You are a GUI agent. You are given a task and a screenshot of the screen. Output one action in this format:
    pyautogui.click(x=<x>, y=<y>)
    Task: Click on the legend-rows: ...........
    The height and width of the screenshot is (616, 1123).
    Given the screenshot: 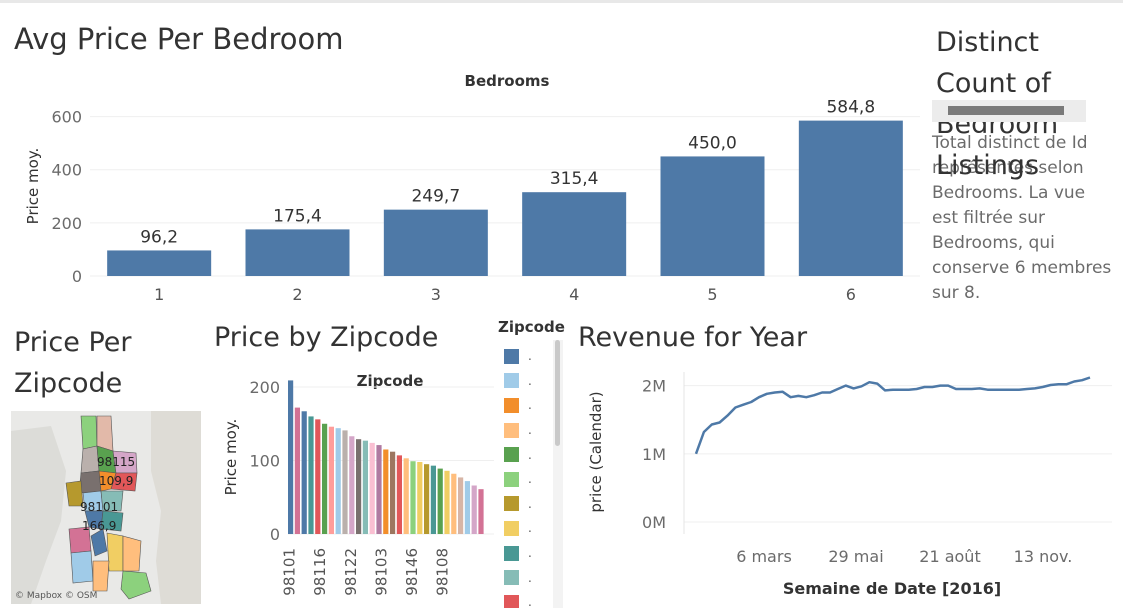 What is the action you would take?
    pyautogui.click(x=533, y=476)
    